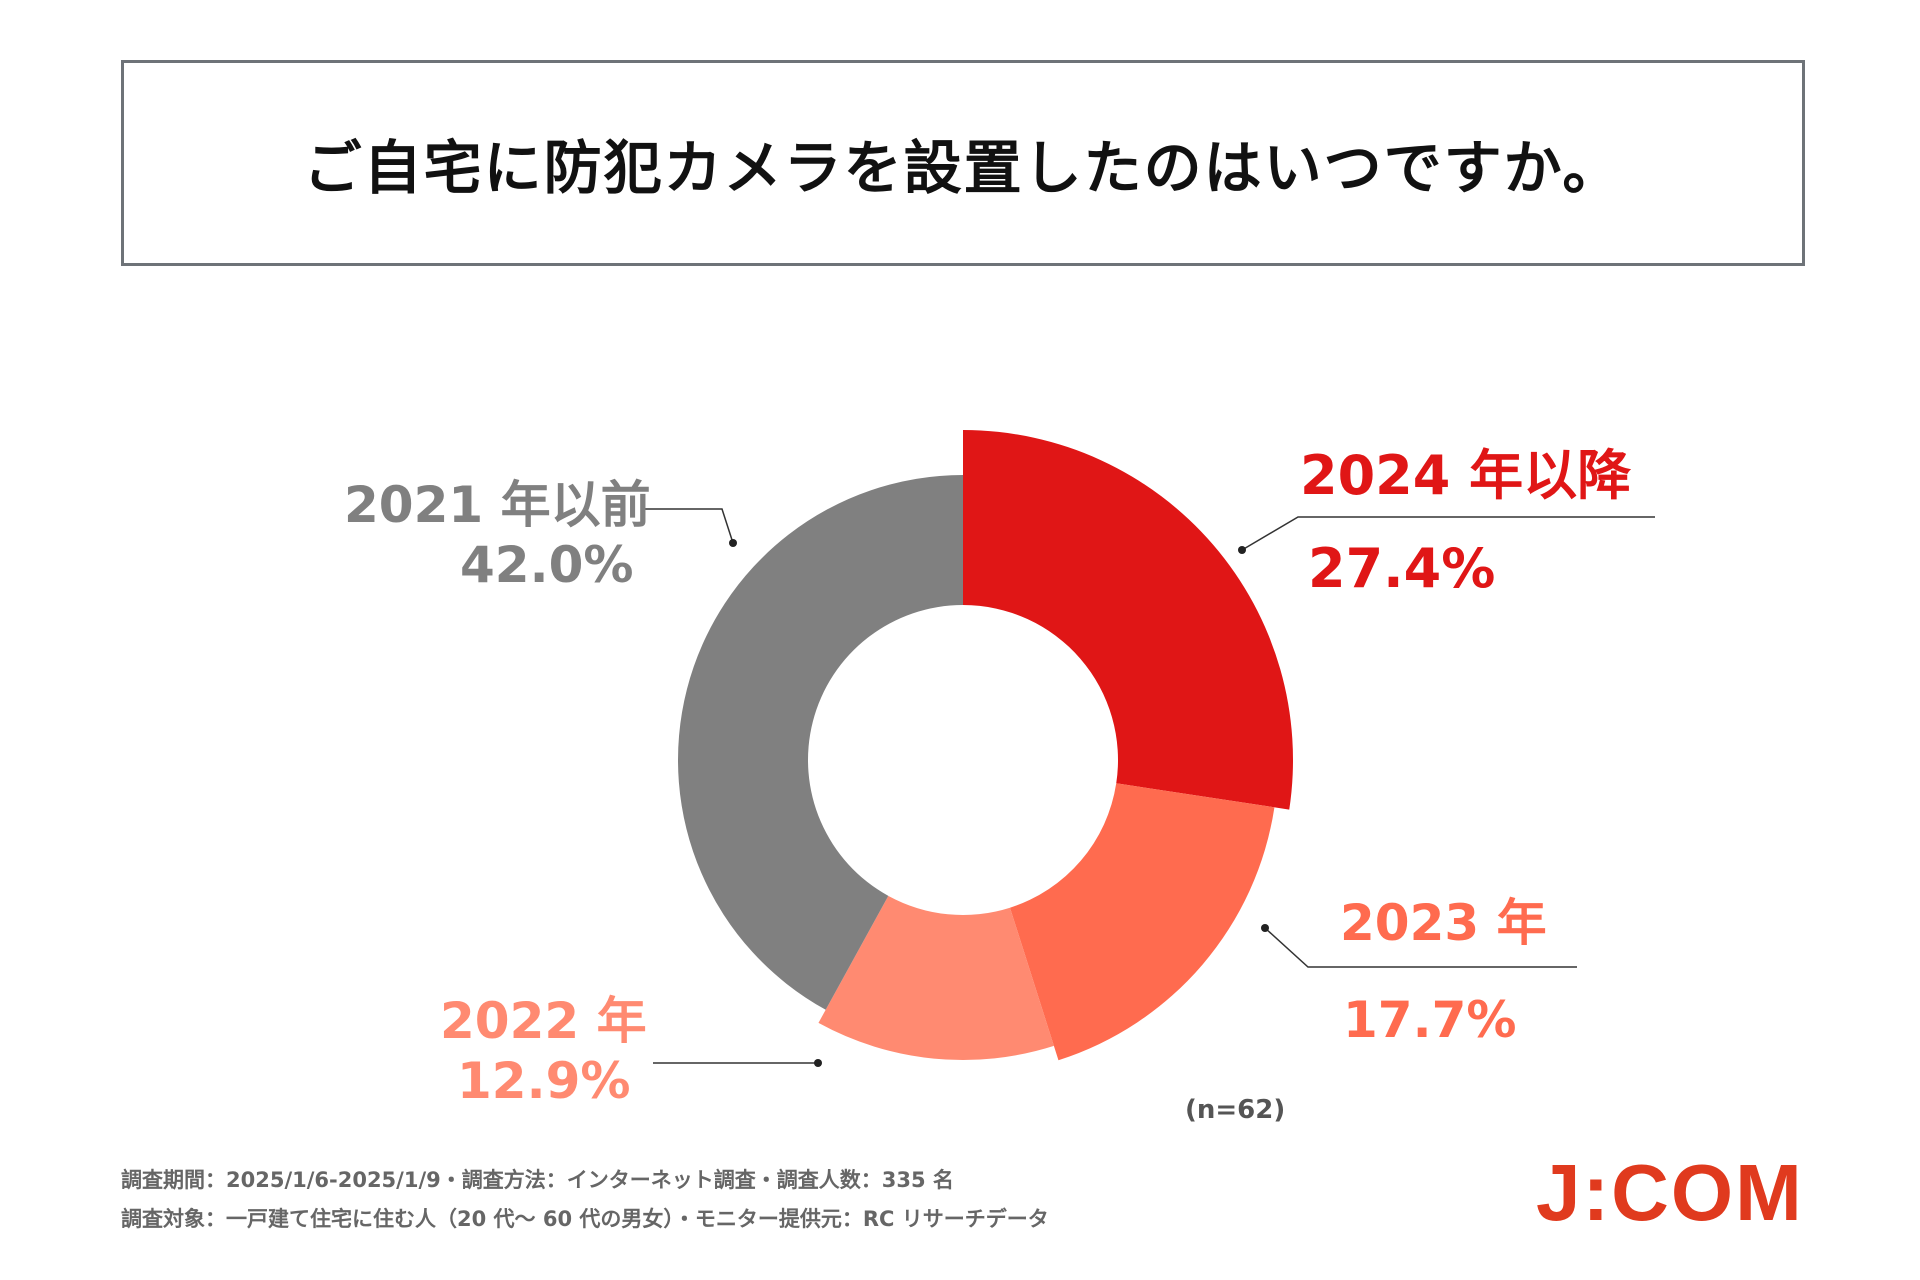  Describe the element at coordinates (689, 526) in the screenshot. I see `leader-line-2021` at that location.